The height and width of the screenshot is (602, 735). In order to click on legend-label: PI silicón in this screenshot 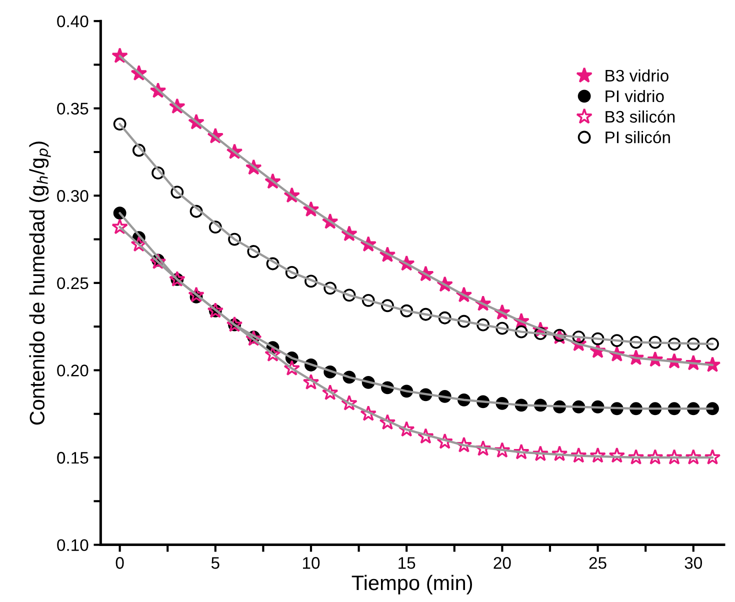, I will do `click(638, 137)`.